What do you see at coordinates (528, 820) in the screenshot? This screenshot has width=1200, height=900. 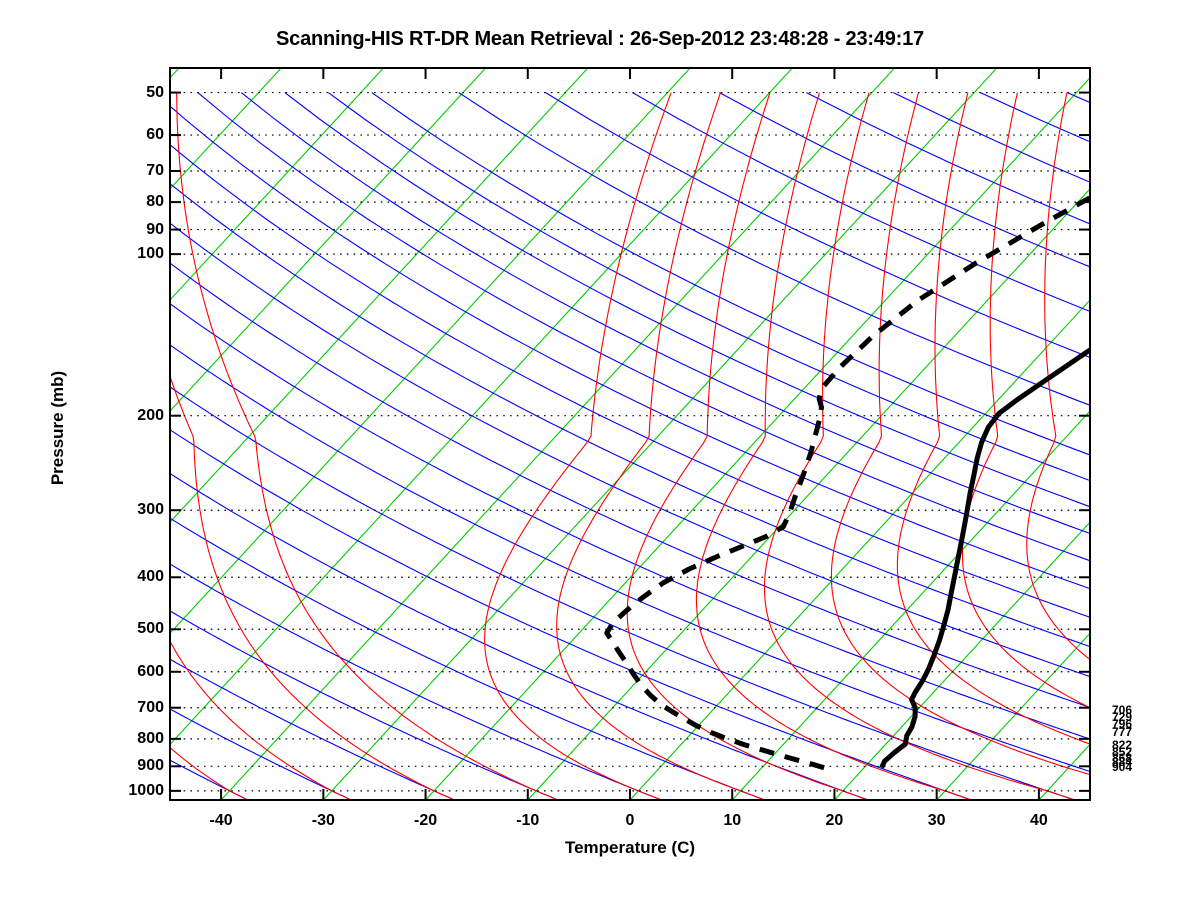 I see `x-tick-label: -10` at bounding box center [528, 820].